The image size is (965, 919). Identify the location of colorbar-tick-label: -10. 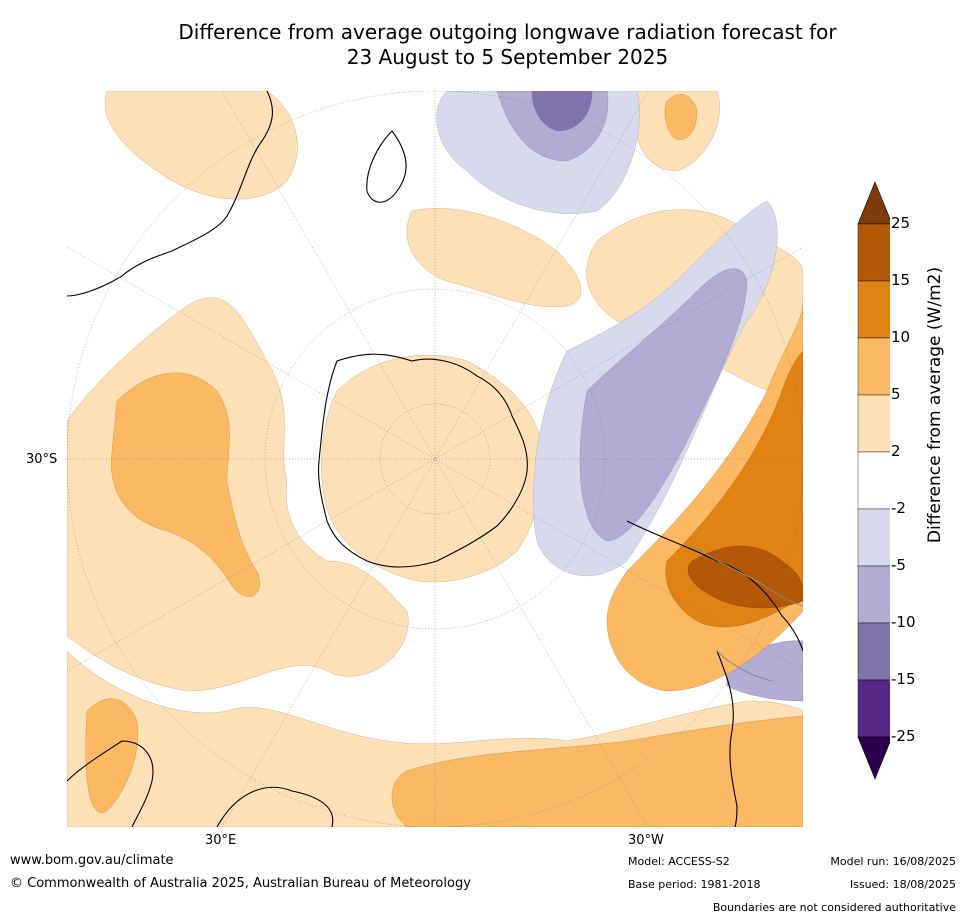
(903, 622).